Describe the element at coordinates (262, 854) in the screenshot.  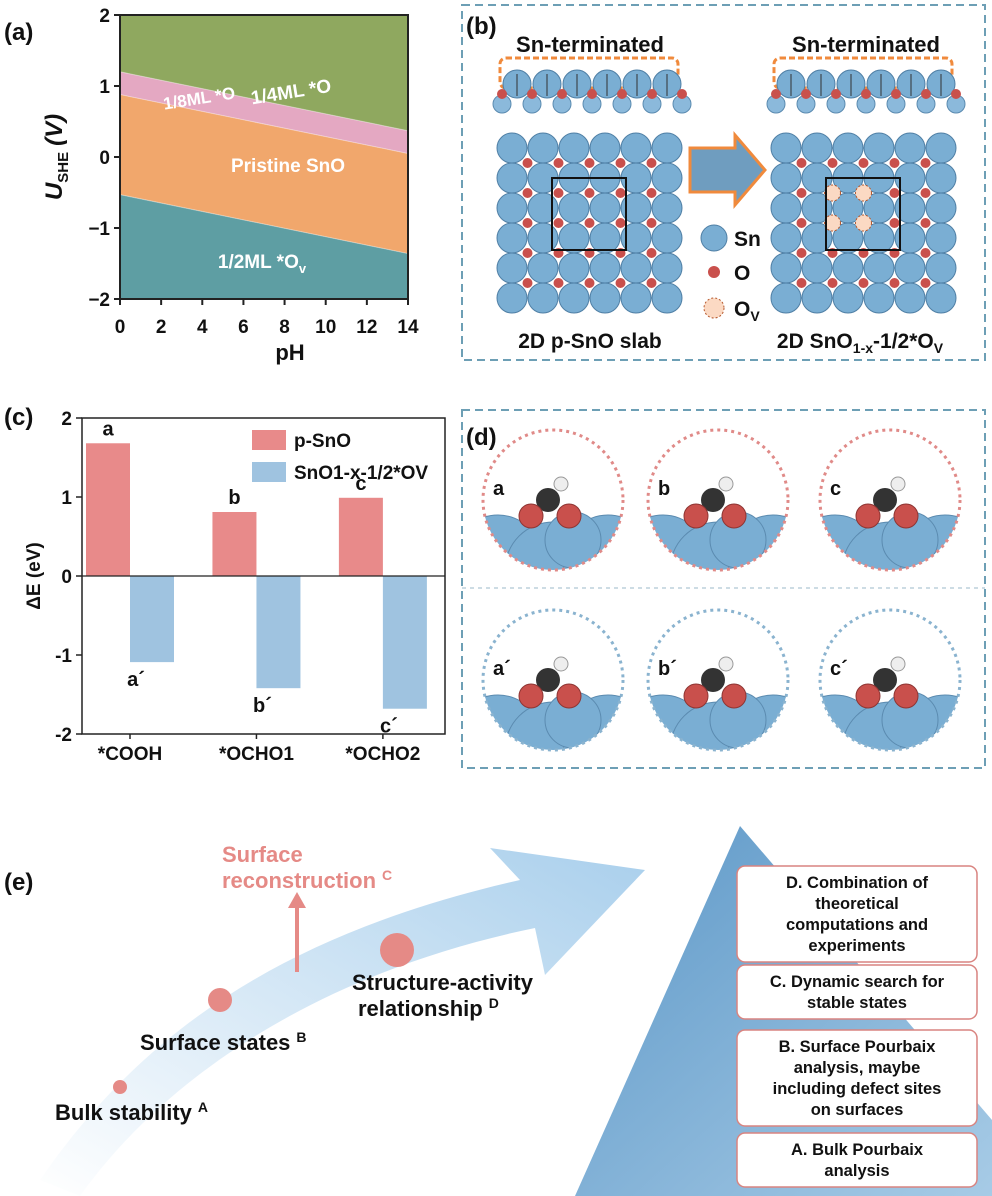
I see `step-line: Surface` at that location.